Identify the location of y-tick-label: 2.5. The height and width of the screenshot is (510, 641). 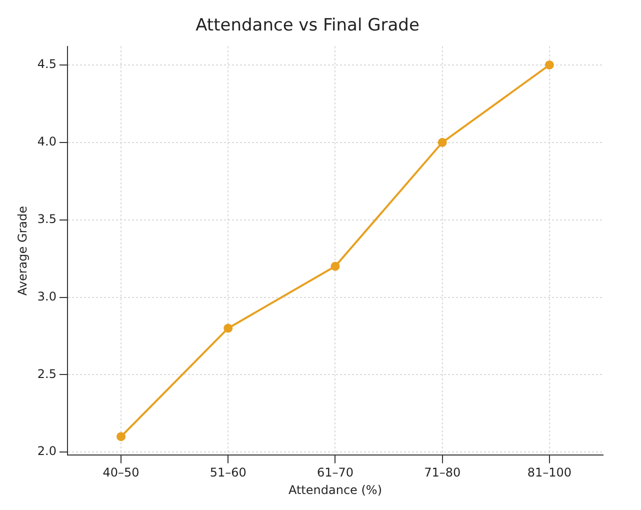
(46, 373).